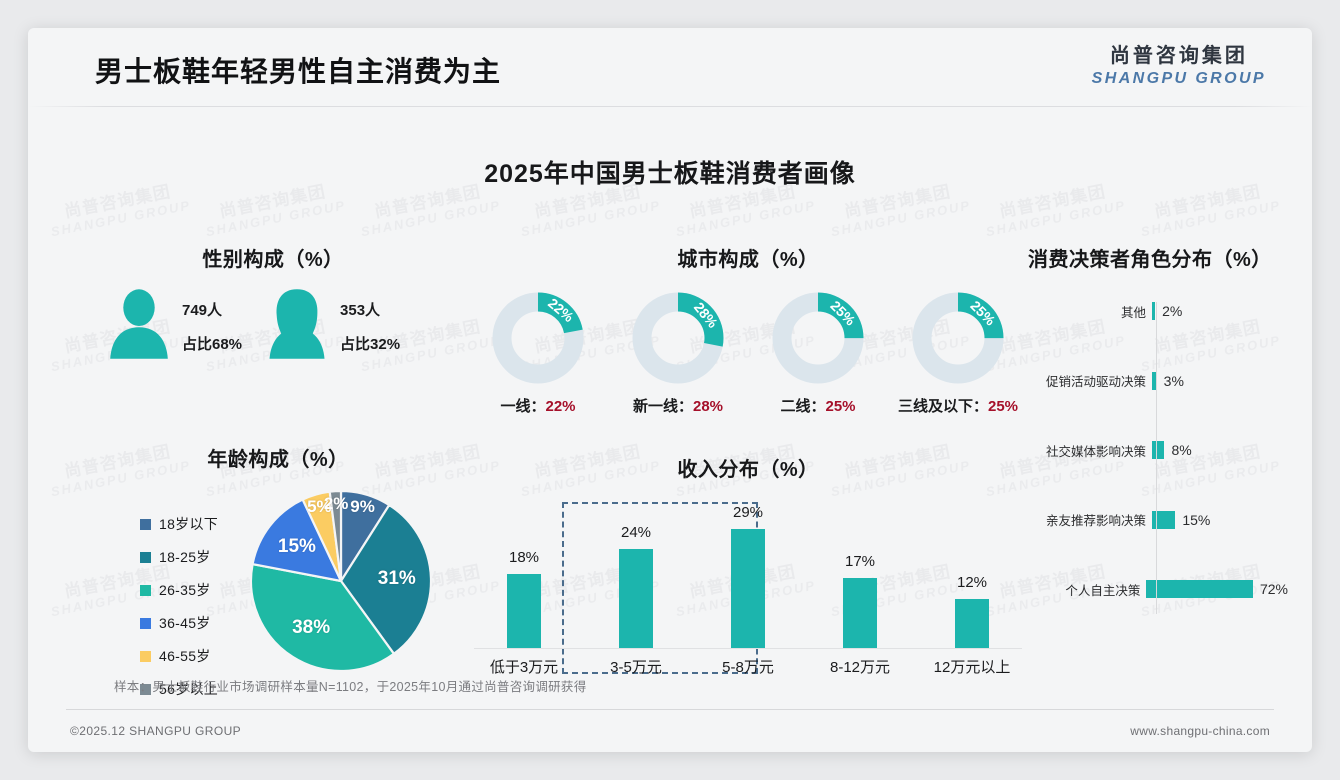  Describe the element at coordinates (958, 406) in the screenshot. I see `donut-caption: 三线及以下：25%` at that location.